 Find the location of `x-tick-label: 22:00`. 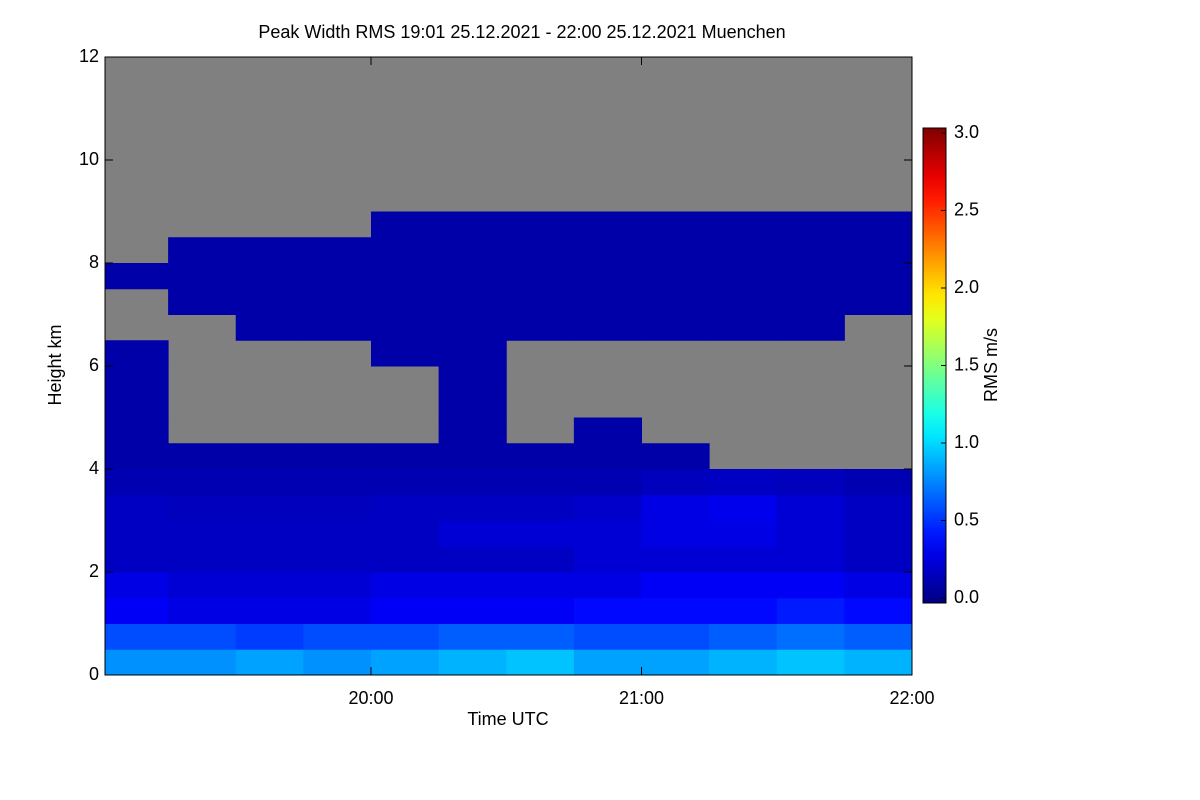

x-tick-label: 22:00 is located at coordinates (911, 698).